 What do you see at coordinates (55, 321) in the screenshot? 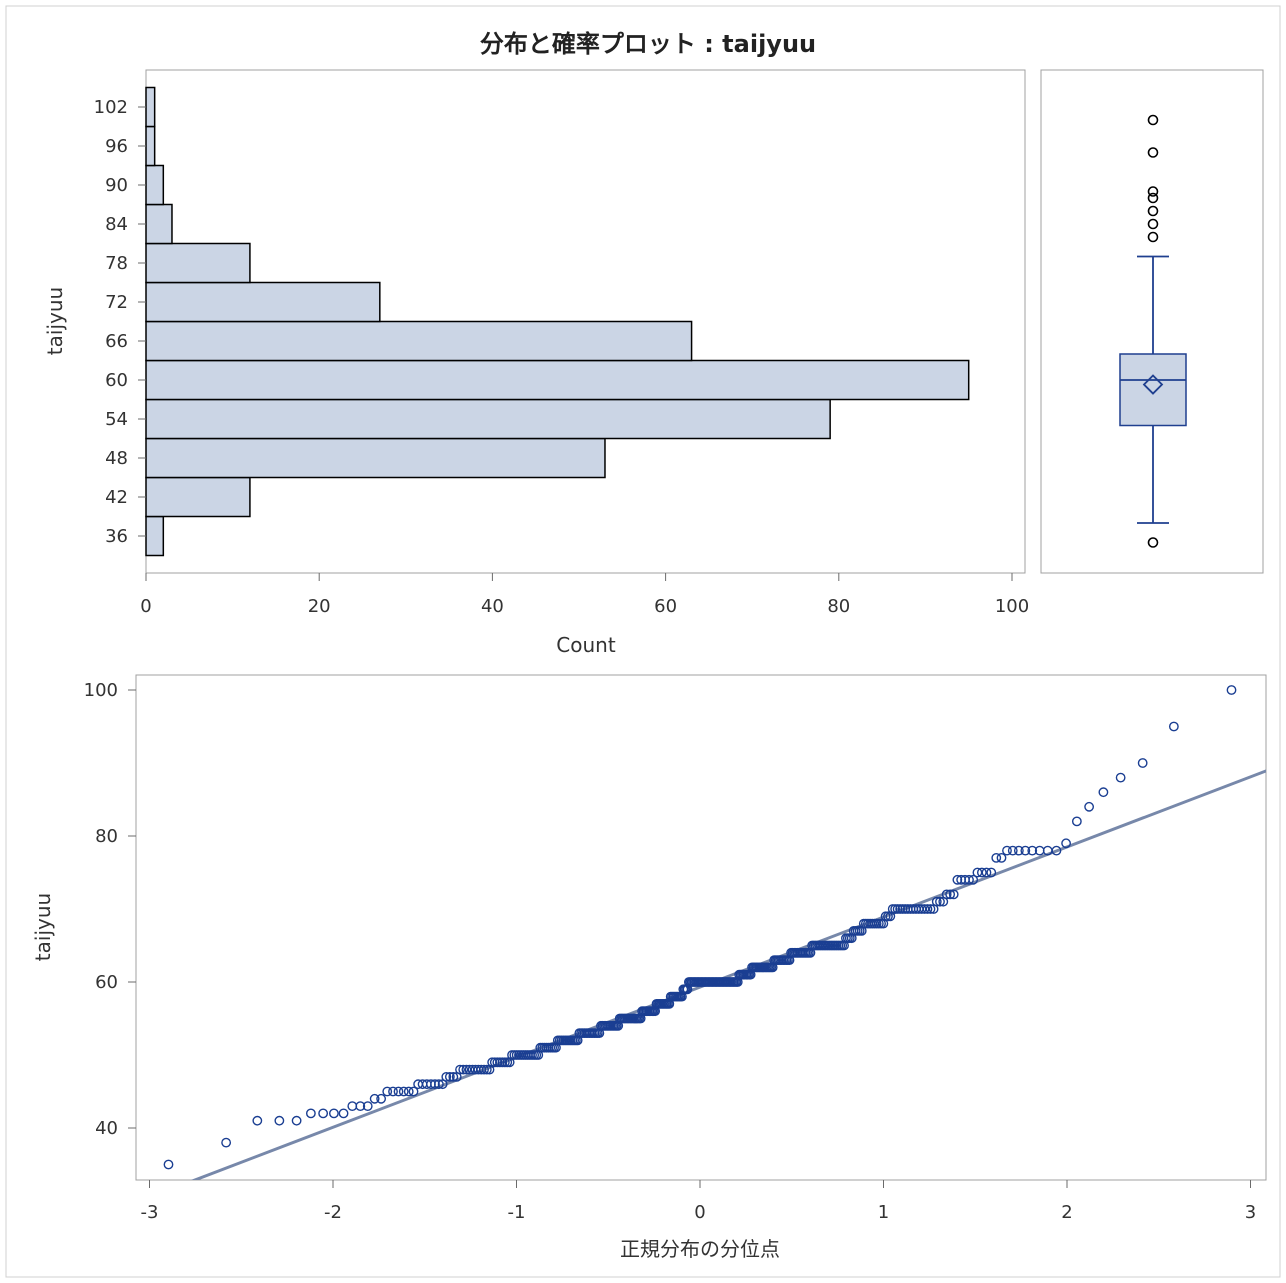
I see `histogram-y-axis-label: taijyuu` at bounding box center [55, 321].